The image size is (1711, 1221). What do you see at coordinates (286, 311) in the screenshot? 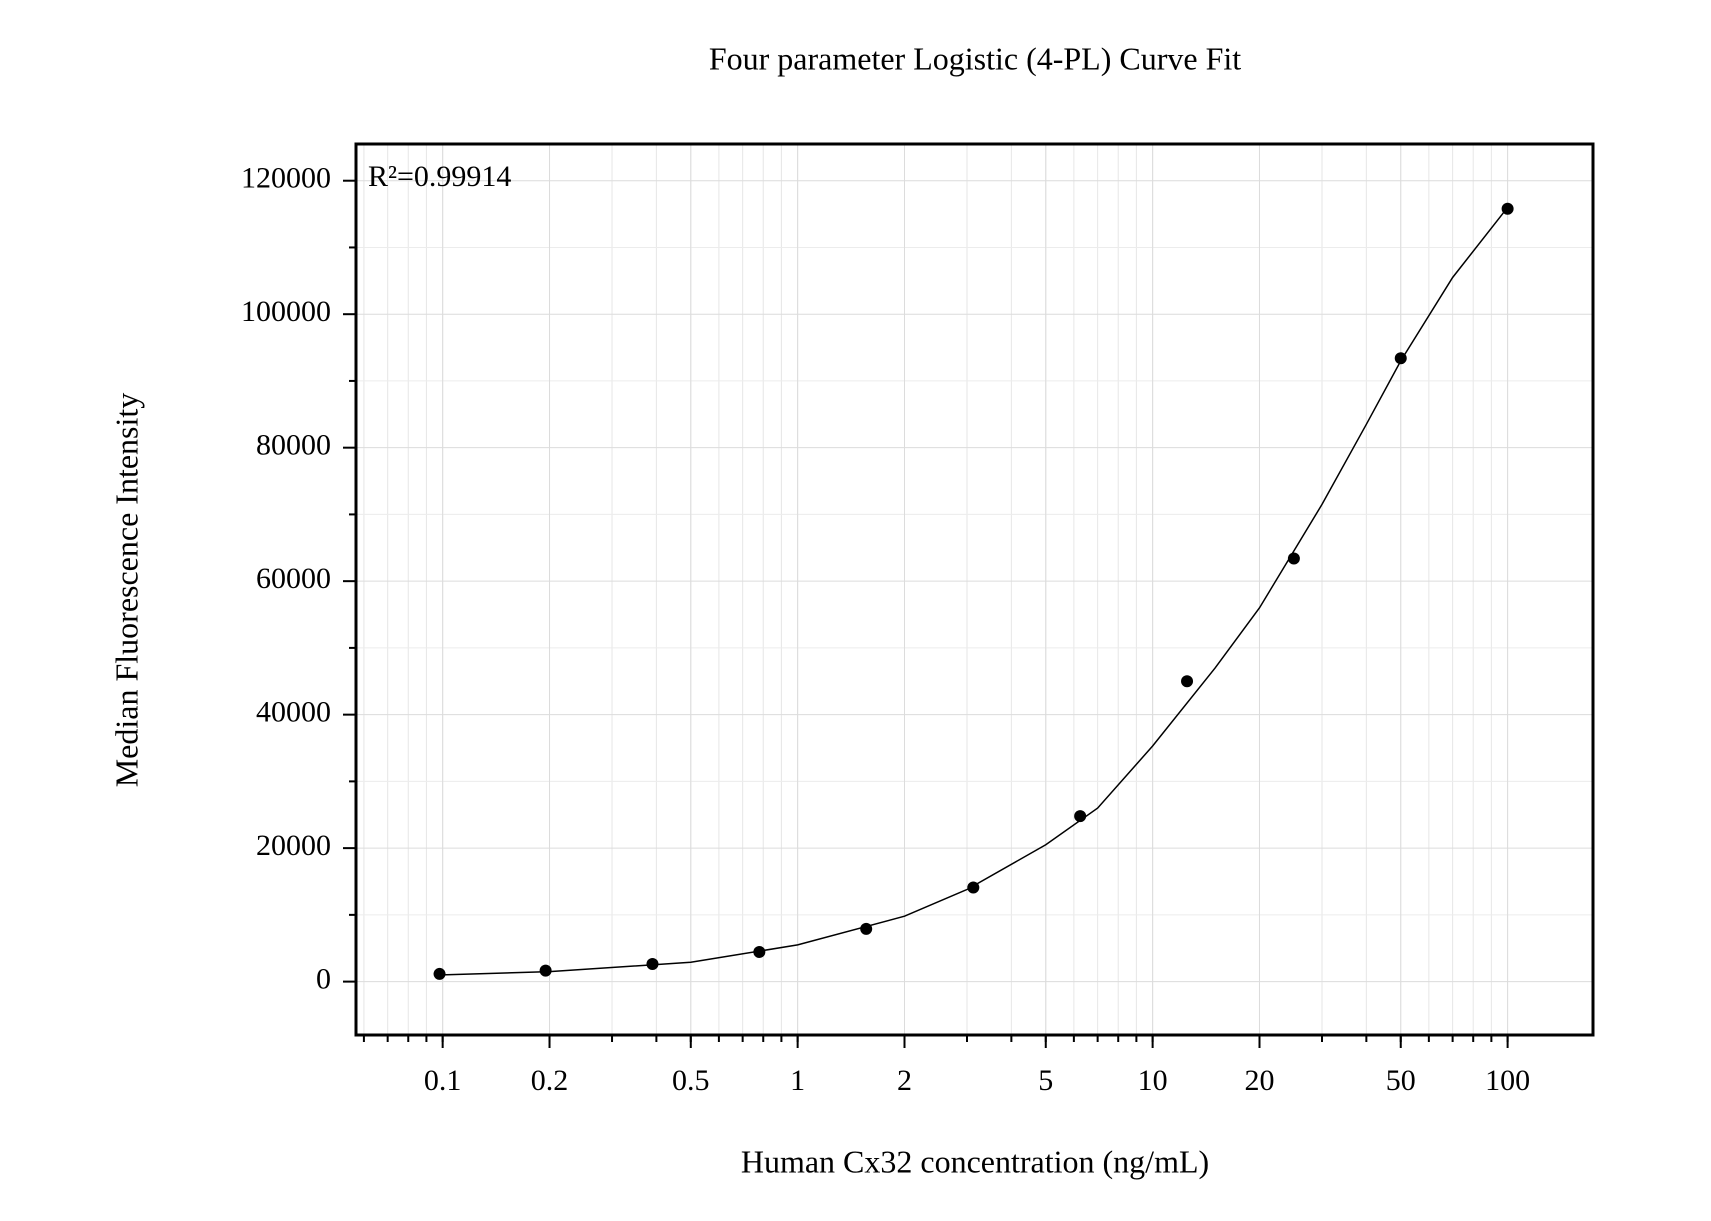
I see `y-tick-label: 100000` at bounding box center [286, 311].